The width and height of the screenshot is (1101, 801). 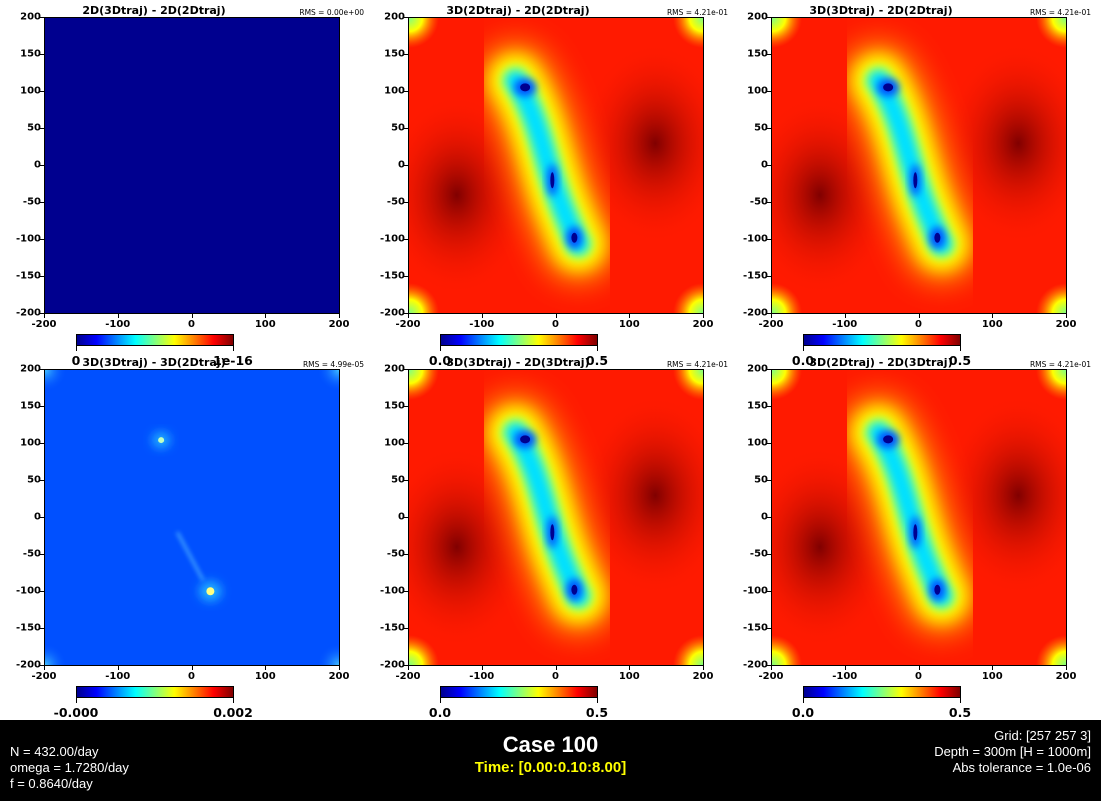 I want to click on rms-label: RMS = 4.21e-01, so click(x=697, y=12).